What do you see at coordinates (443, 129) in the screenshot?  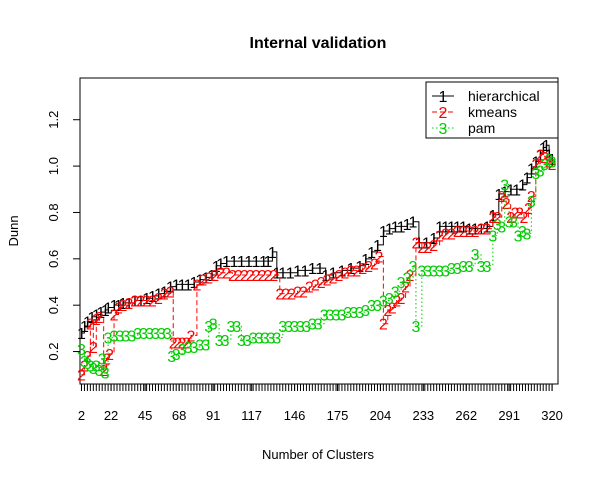 I see `legend-marker: 3` at bounding box center [443, 129].